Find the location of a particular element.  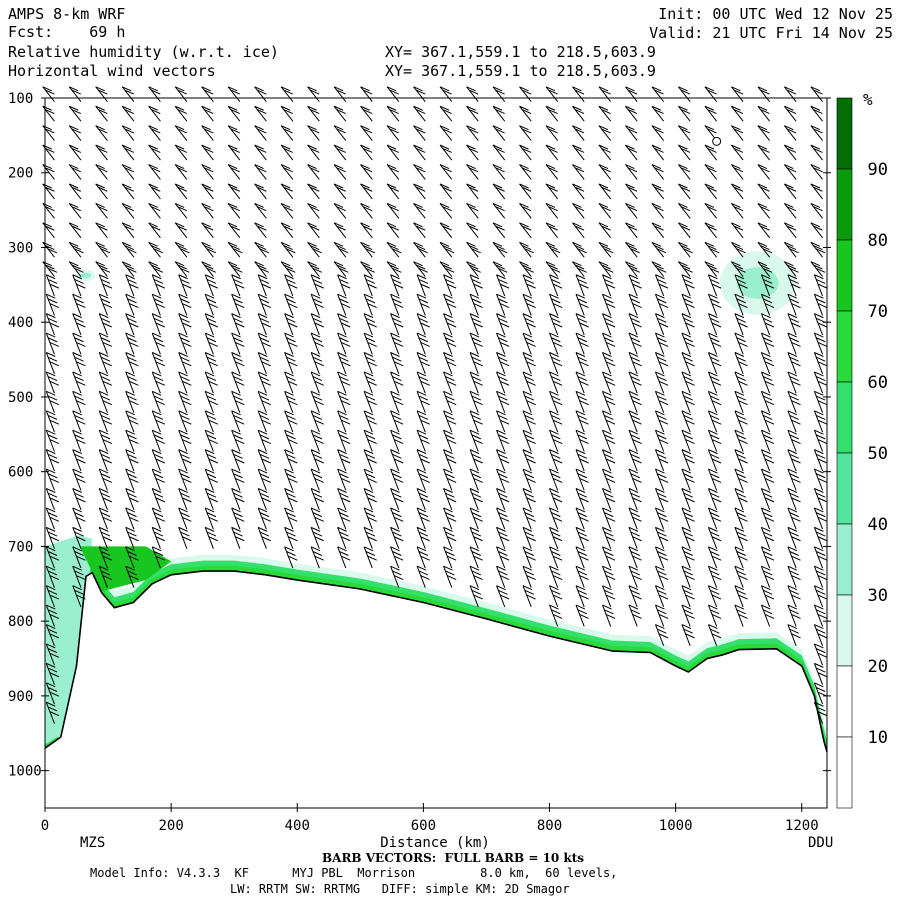

x-tick-label: 800 is located at coordinates (549, 826).